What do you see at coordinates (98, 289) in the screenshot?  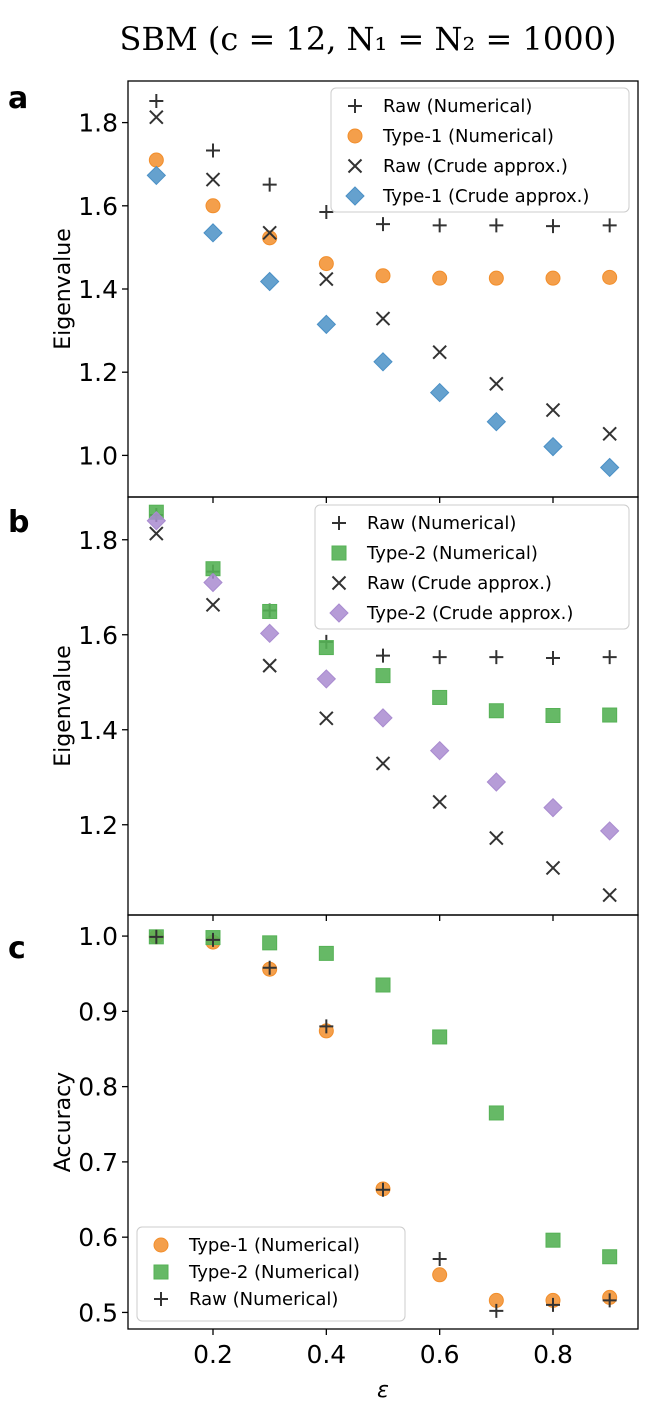 I see `y-tick-label: 1.4` at bounding box center [98, 289].